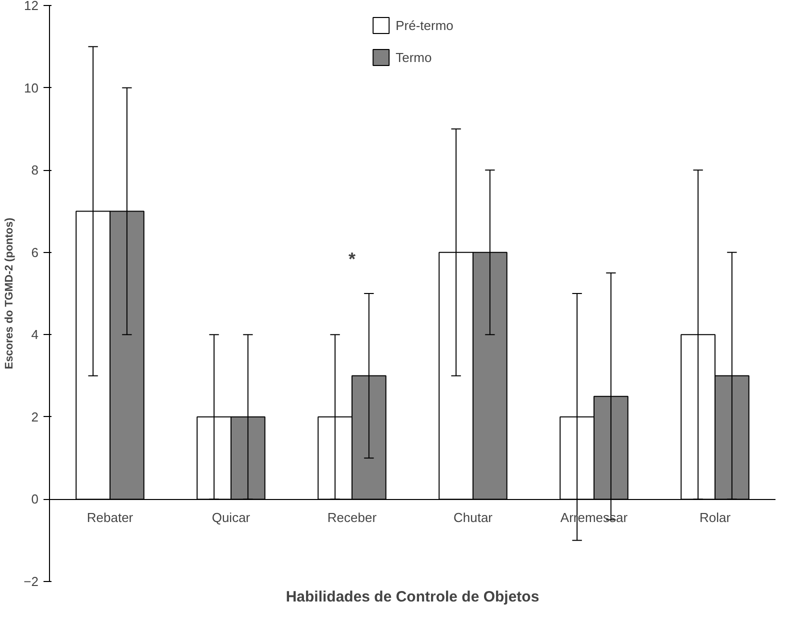 Image resolution: width=789 pixels, height=618 pixels. I want to click on y-tick-label: 2, so click(35, 416).